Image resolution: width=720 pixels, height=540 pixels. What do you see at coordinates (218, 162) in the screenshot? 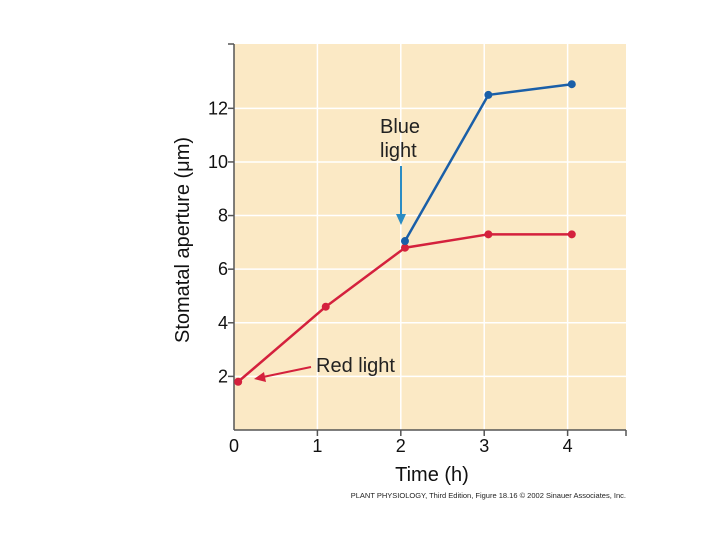
I see `y-tick-label: 10` at bounding box center [218, 162].